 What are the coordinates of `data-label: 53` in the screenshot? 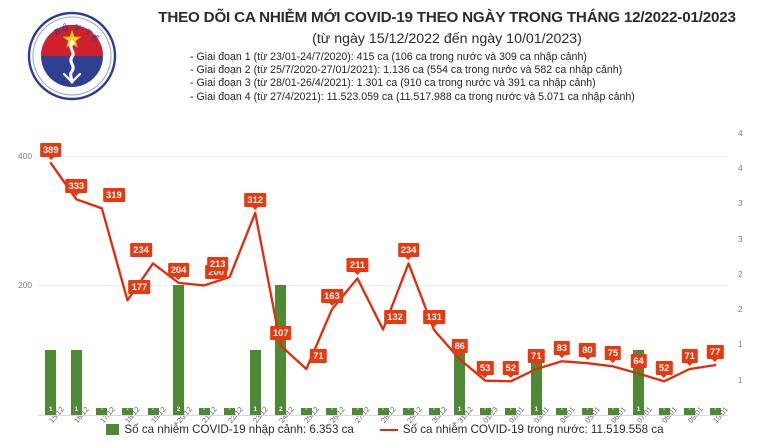 It's located at (485, 369).